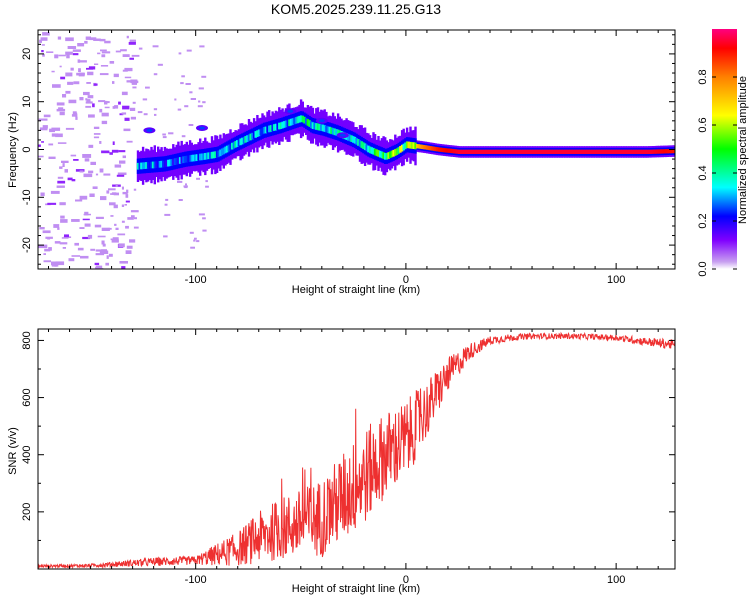 The image size is (750, 600). I want to click on spectrogram-y-label: Frequency (Hz), so click(13, 150).